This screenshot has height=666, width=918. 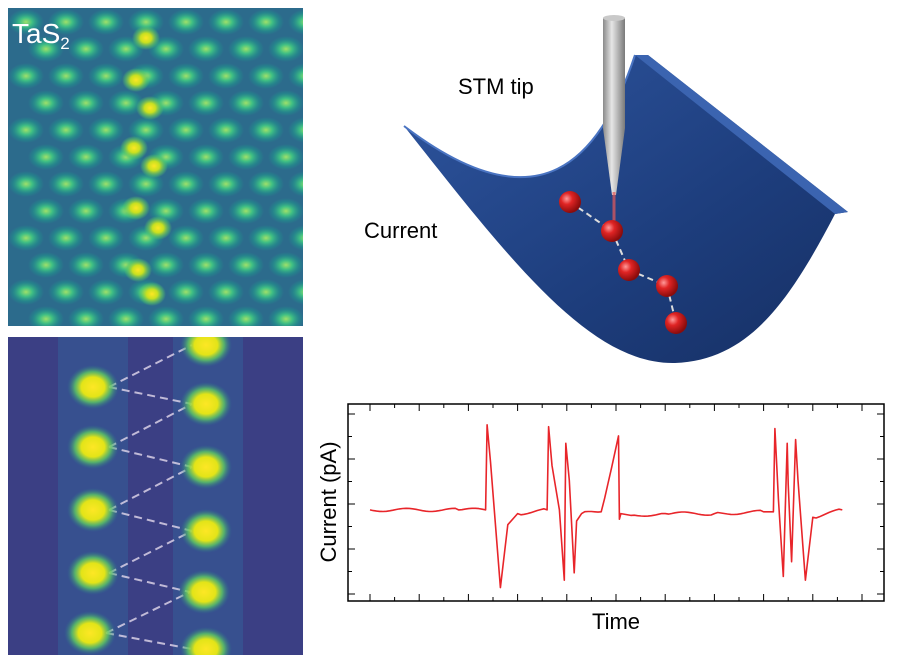 I want to click on material-label: TaS2, so click(x=41, y=35).